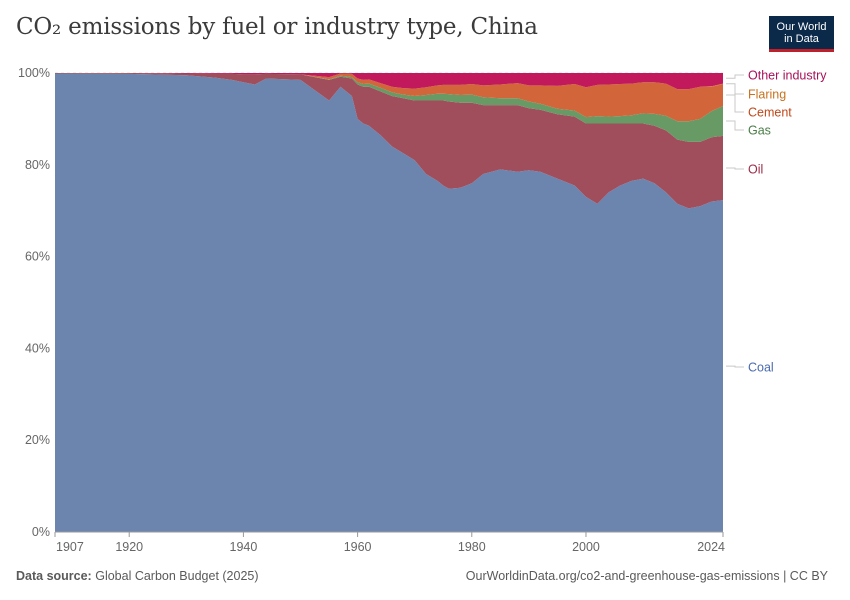 This screenshot has width=850, height=600. I want to click on y-tick-label: 40%, so click(37, 348).